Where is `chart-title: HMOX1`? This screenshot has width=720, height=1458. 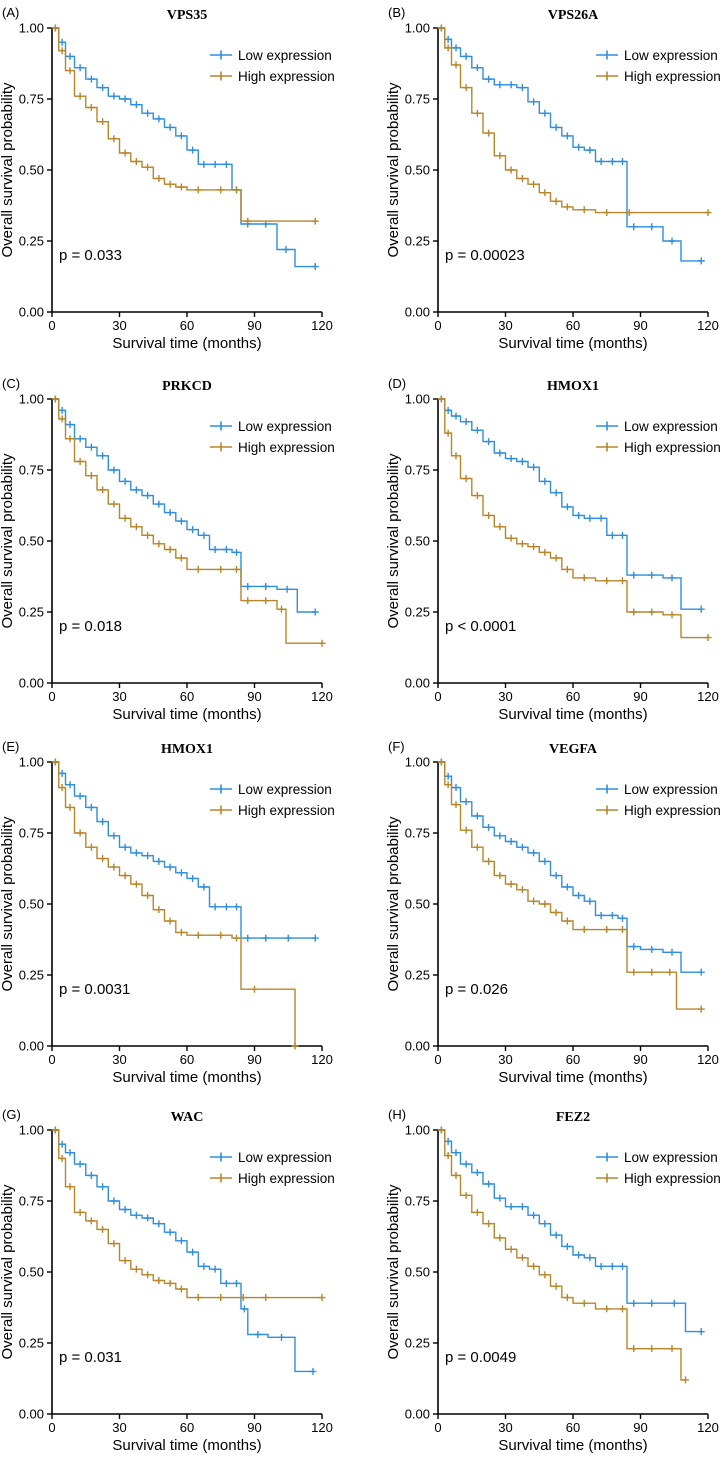
chart-title: HMOX1 is located at coordinates (573, 386).